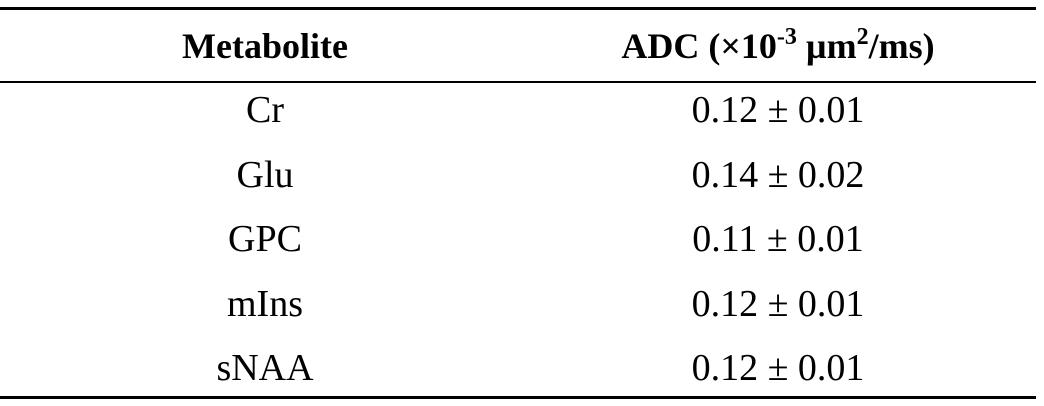  What do you see at coordinates (699, 46) in the screenshot?
I see `header-text: ADC (×10` at bounding box center [699, 46].